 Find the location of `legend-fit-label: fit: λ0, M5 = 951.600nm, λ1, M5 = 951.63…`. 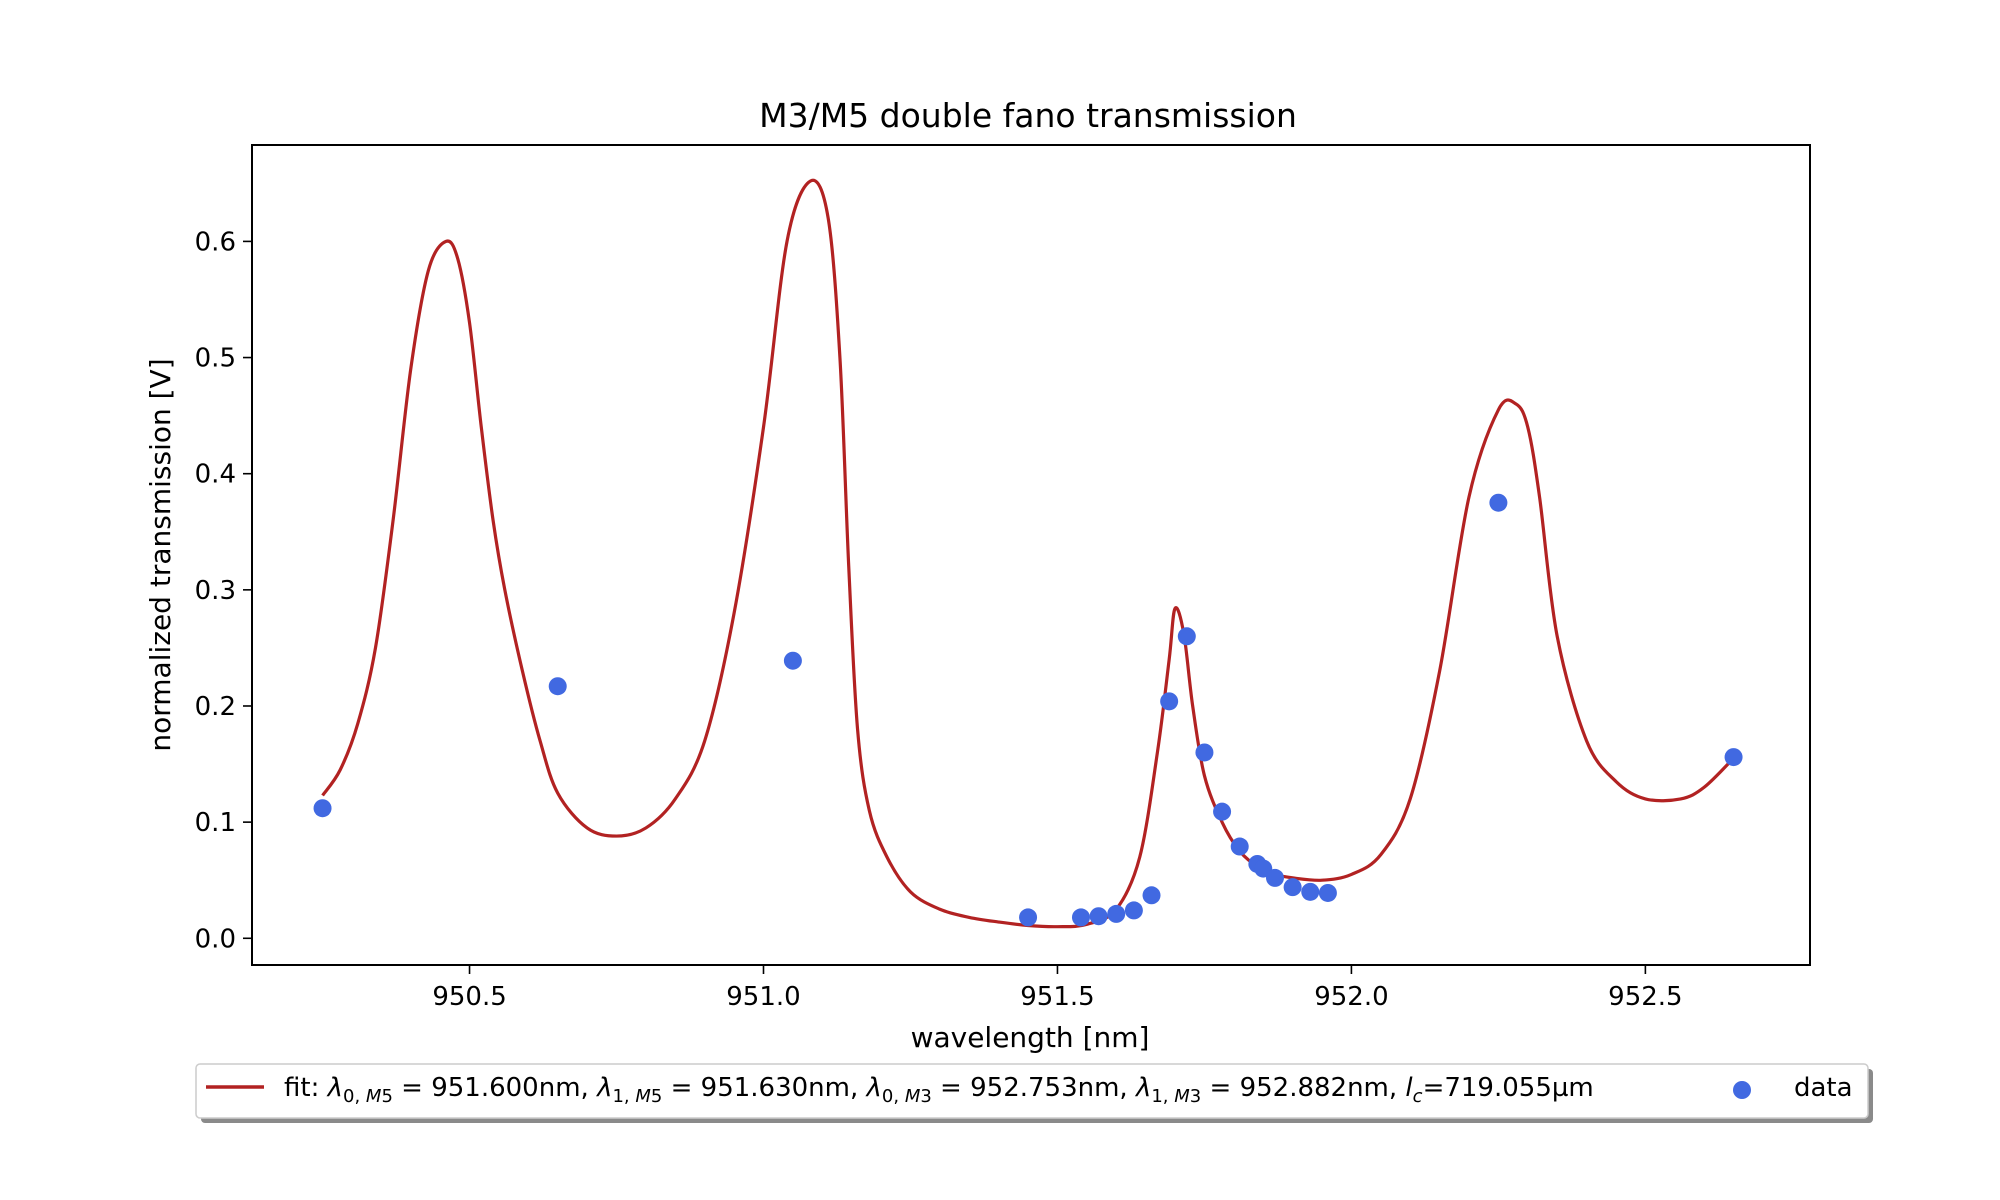

legend-fit-label: fit: λ0, M5 = 951.600nm, λ1, M5 = 951.63… is located at coordinates (939, 1090).